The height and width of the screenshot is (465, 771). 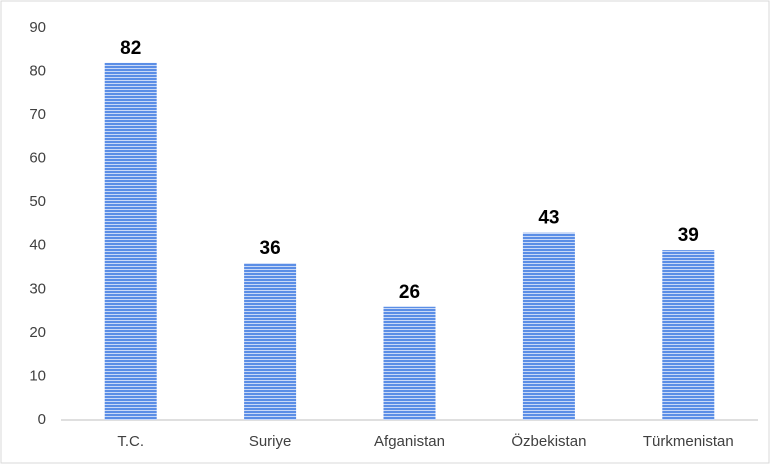 I want to click on y-tick-label: 70, so click(x=37, y=114).